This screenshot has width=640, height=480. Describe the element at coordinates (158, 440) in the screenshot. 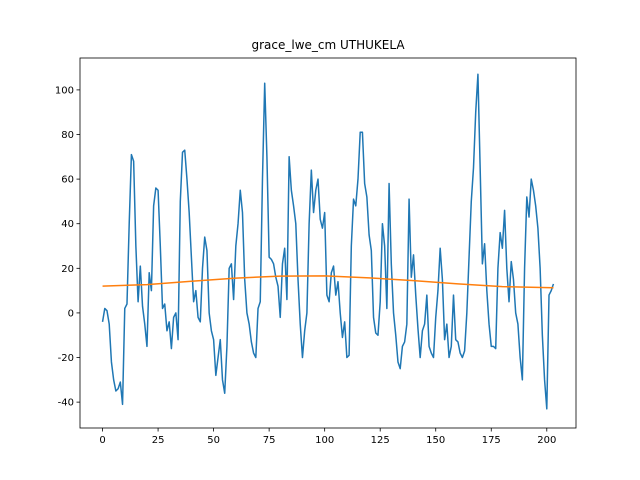

I see `x-tick-label: 25` at that location.